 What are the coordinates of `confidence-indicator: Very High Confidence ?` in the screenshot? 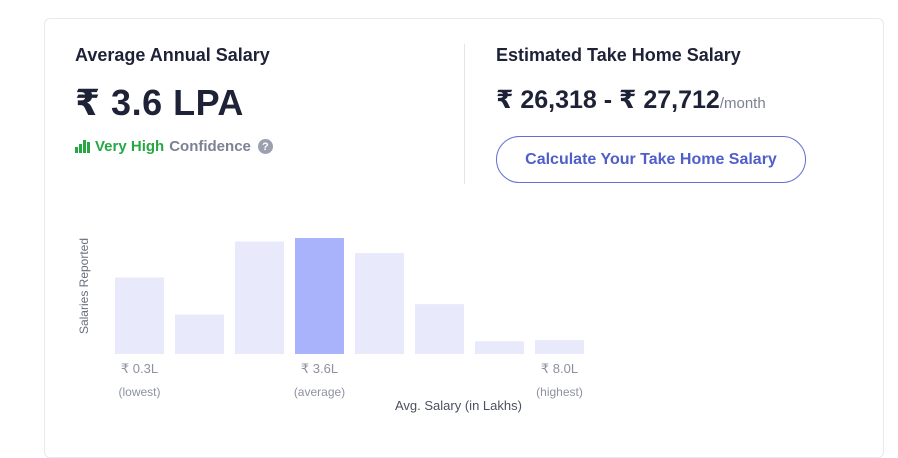 It's located at (174, 146).